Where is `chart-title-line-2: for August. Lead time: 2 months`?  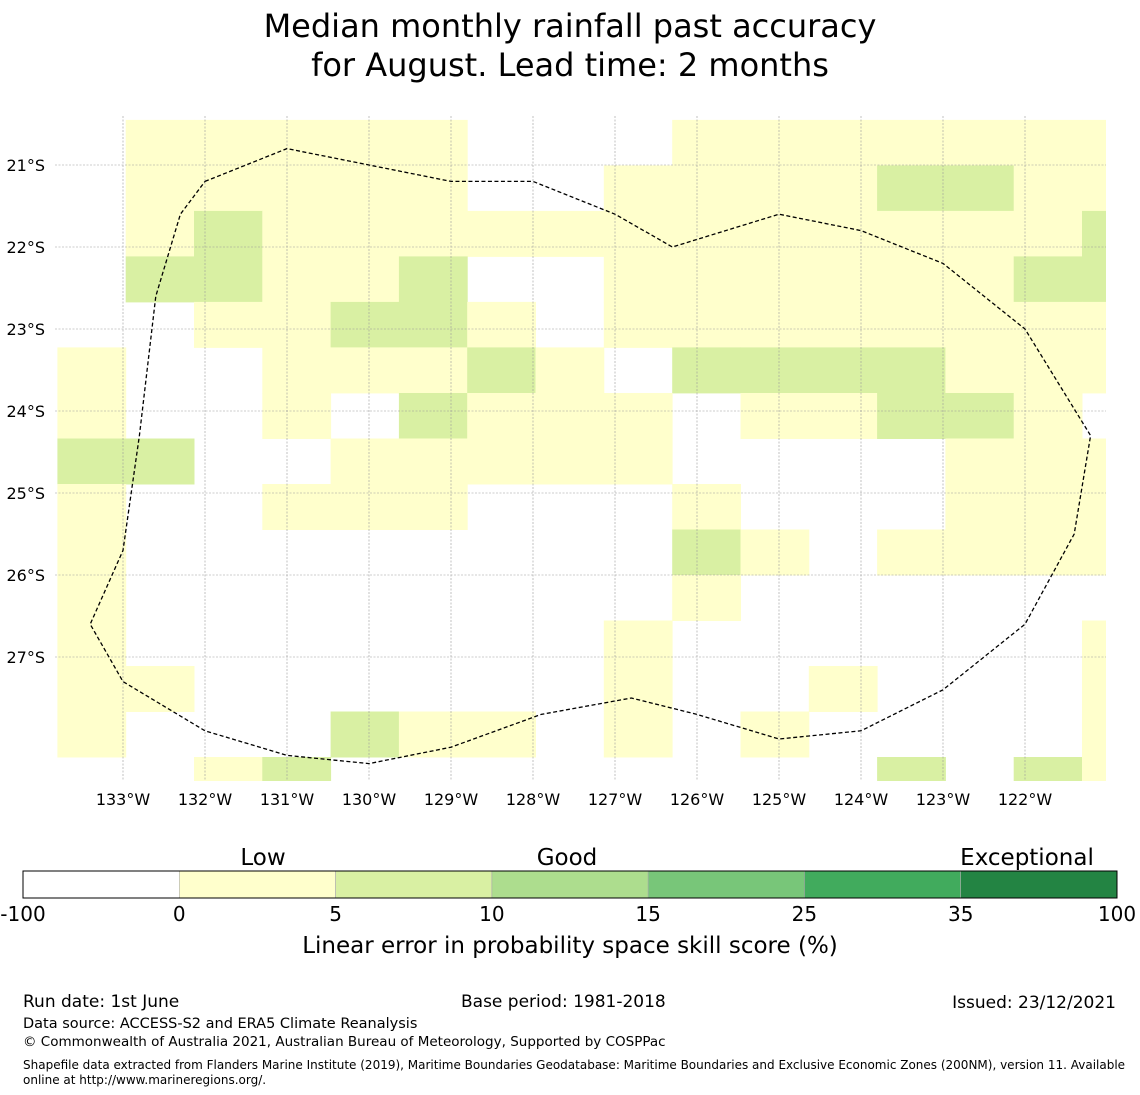
chart-title-line-2: for August. Lead time: 2 months is located at coordinates (570, 65).